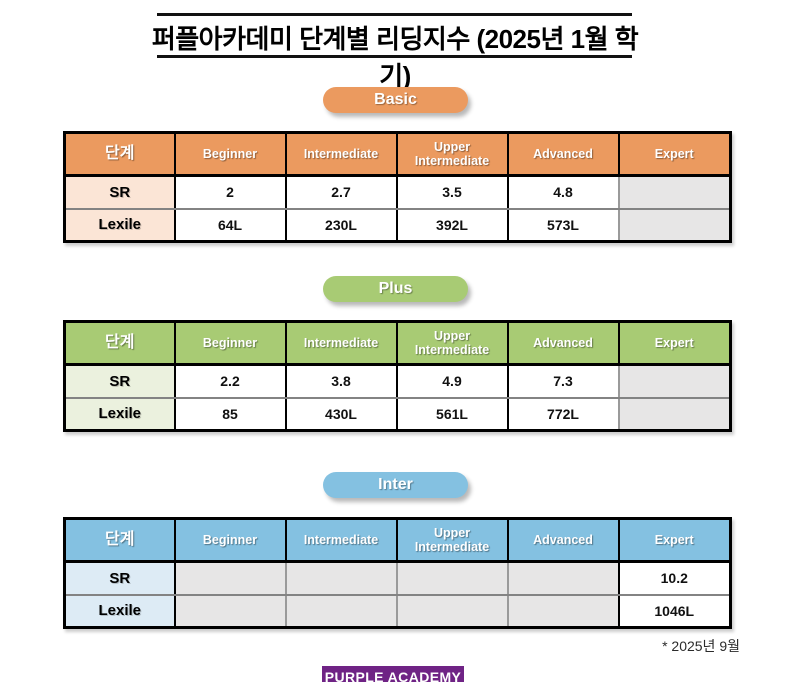 The height and width of the screenshot is (682, 789). Describe the element at coordinates (341, 192) in the screenshot. I see `cell-basic-sr-intermediate: 2.7` at that location.